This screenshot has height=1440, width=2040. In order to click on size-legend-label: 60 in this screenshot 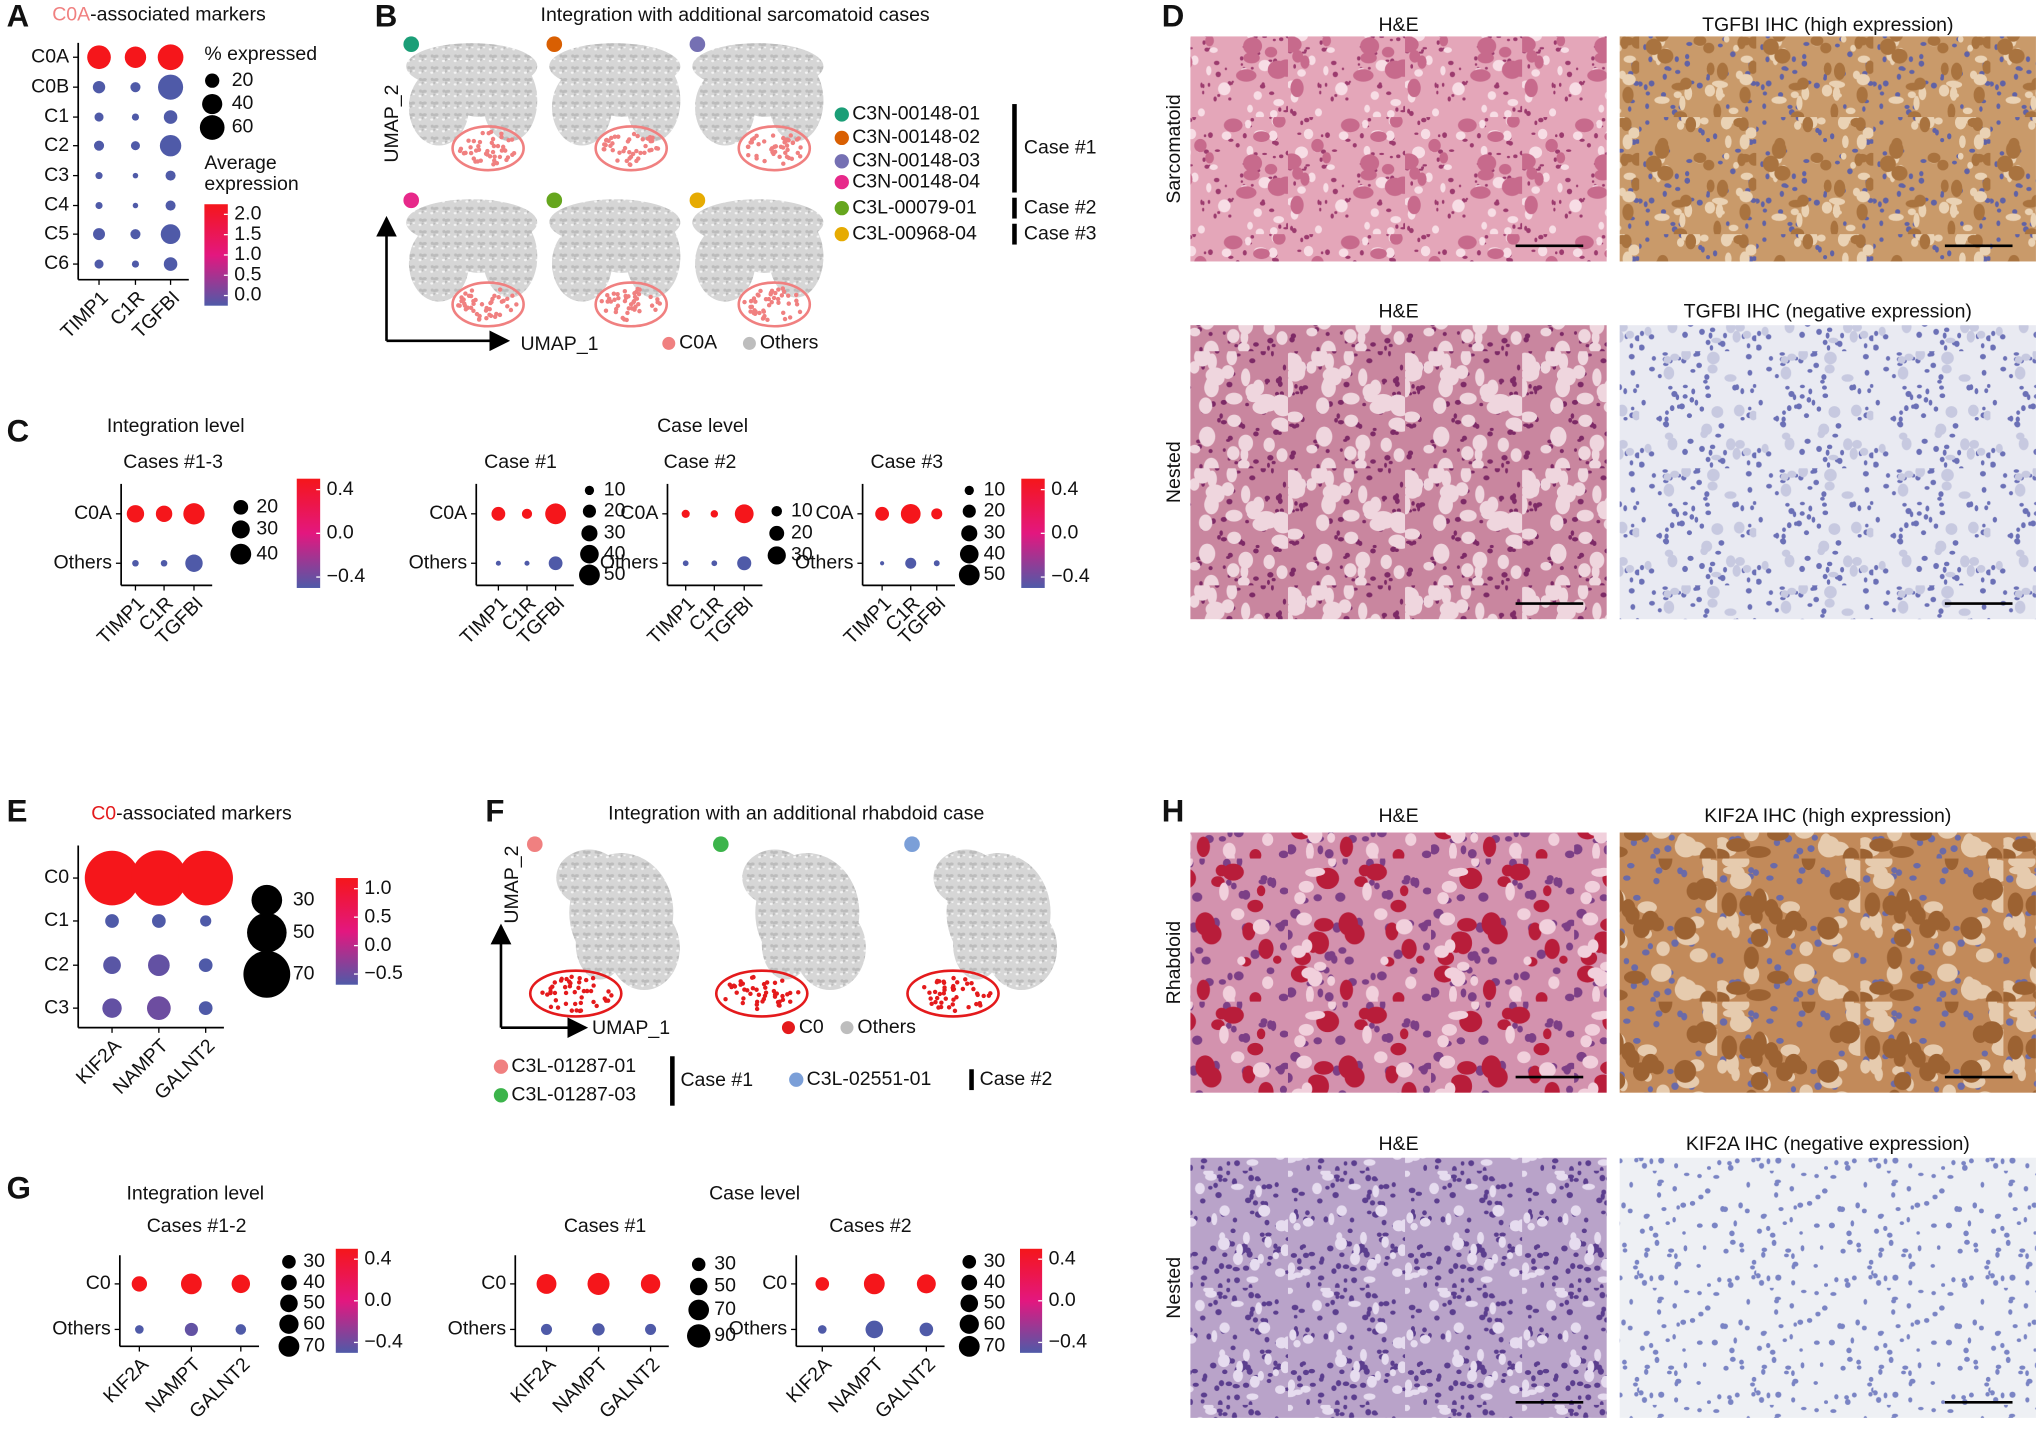, I will do `click(995, 1323)`.